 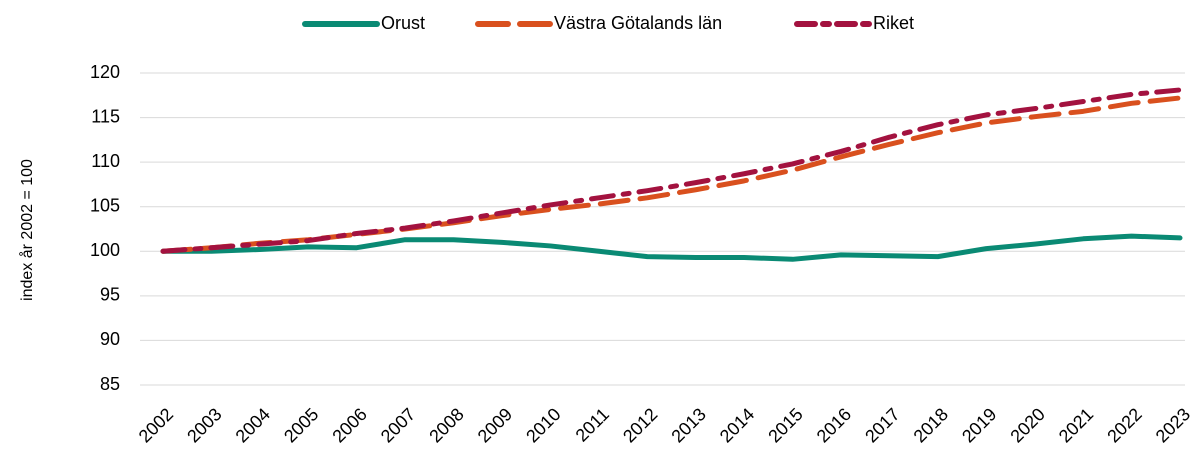 I want to click on x-tick-label: 2008, so click(x=446, y=425).